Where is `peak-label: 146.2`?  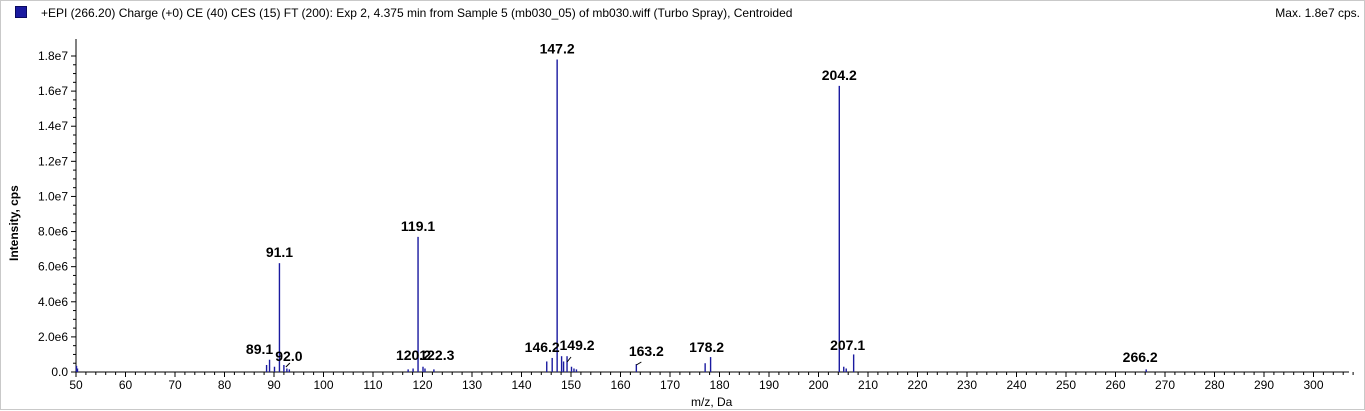 peak-label: 146.2 is located at coordinates (542, 347).